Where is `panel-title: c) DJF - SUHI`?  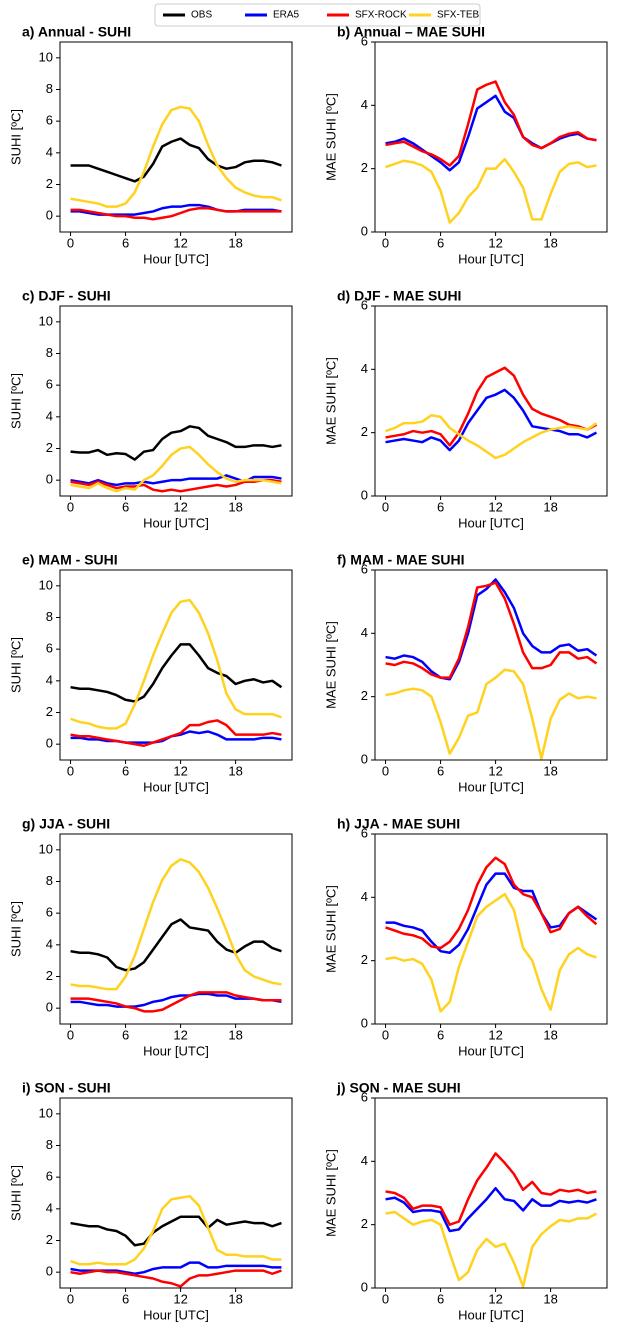
panel-title: c) DJF - SUHI is located at coordinates (66, 296).